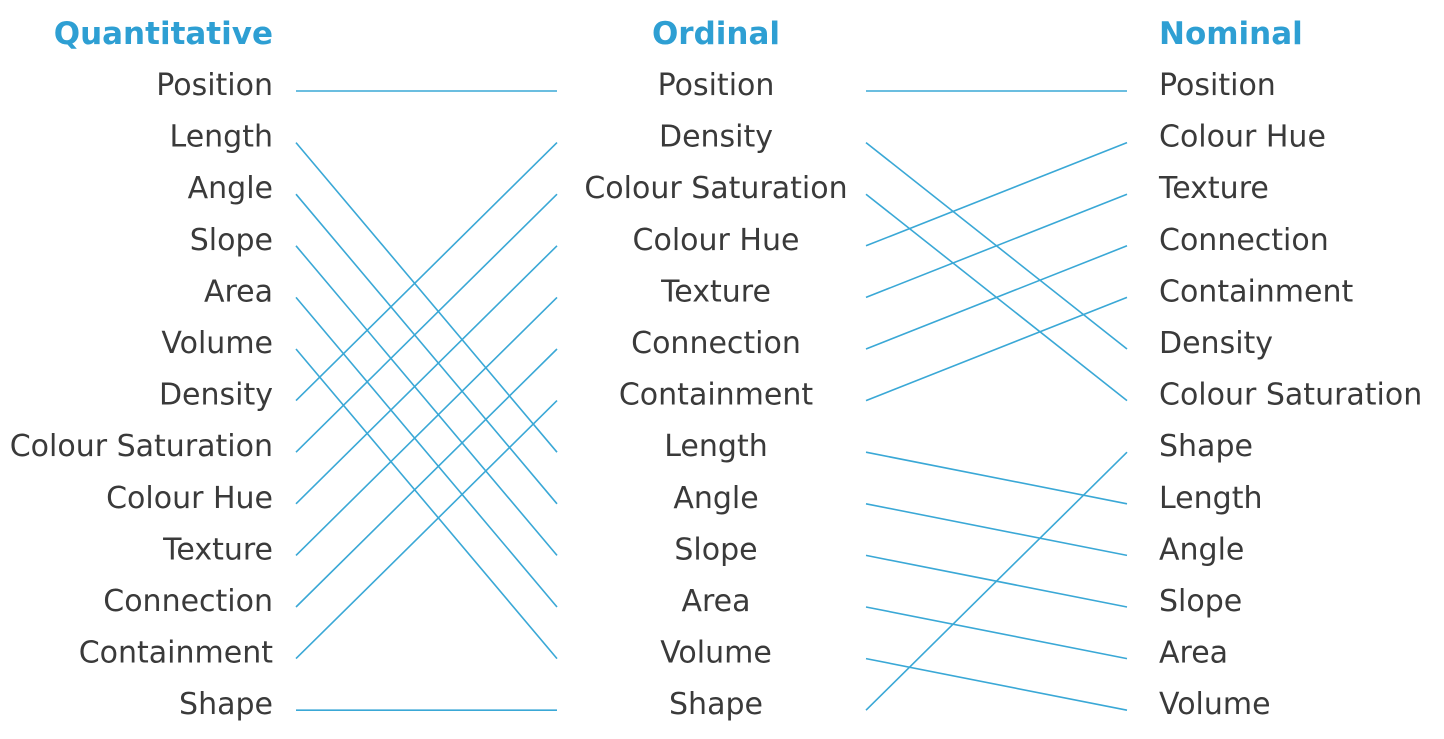  I want to click on nominal-item-slope: Slope, so click(1200, 601).